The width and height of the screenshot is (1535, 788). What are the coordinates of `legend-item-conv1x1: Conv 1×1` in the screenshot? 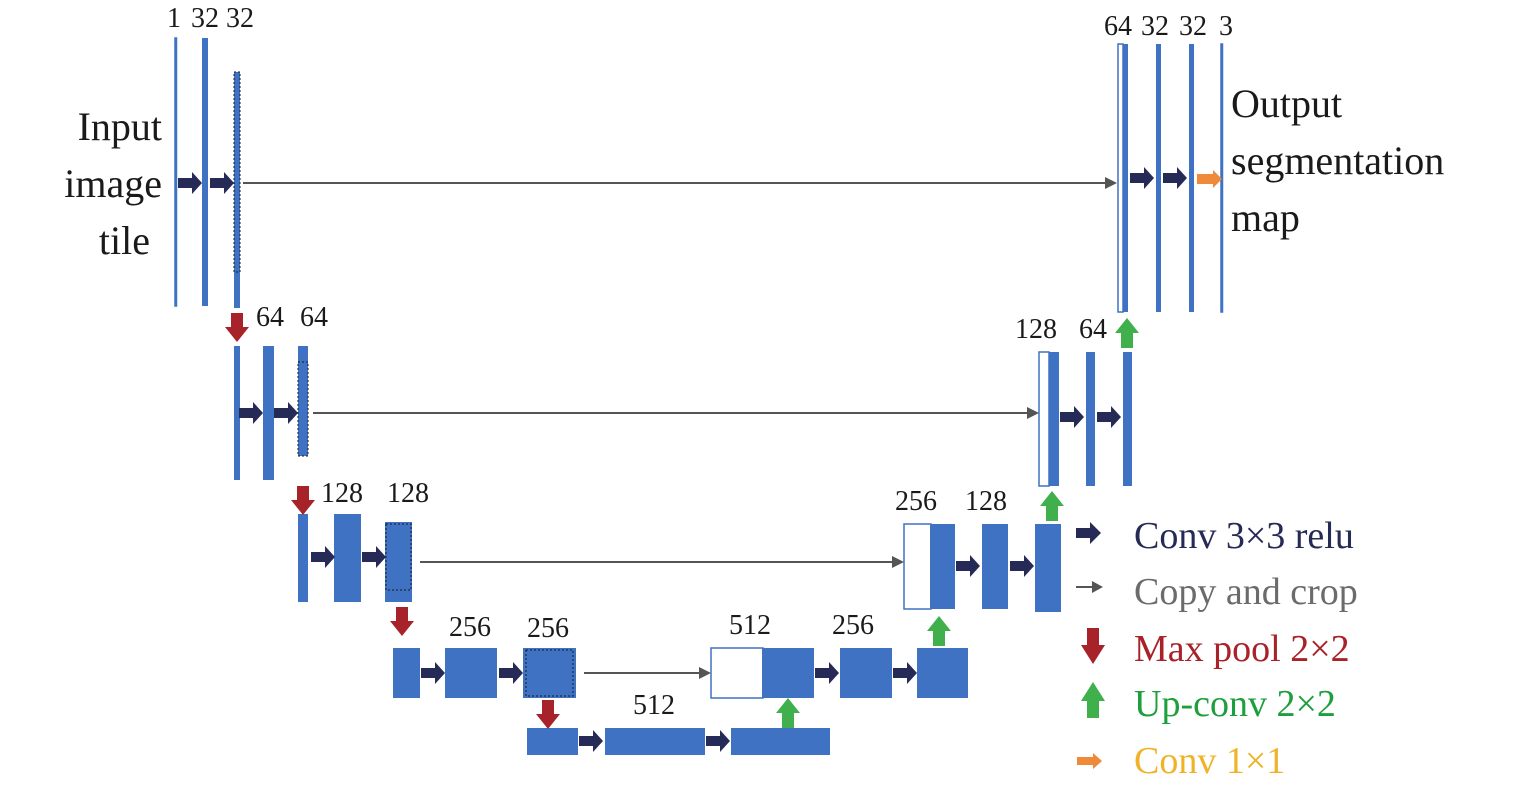 It's located at (1181, 761).